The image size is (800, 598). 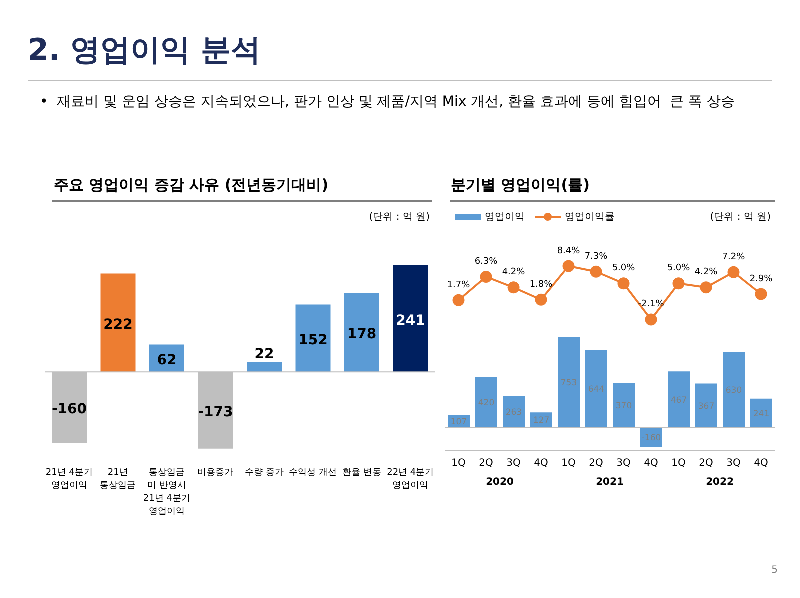 What do you see at coordinates (486, 261) in the screenshot?
I see `data-label: 6.3%` at bounding box center [486, 261].